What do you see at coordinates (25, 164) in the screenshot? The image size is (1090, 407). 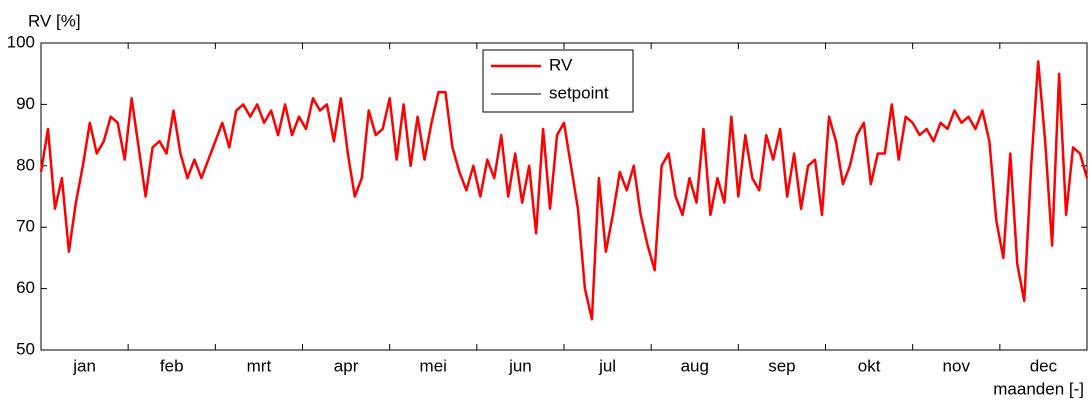 I see `y-tick-label: 80` at bounding box center [25, 164].